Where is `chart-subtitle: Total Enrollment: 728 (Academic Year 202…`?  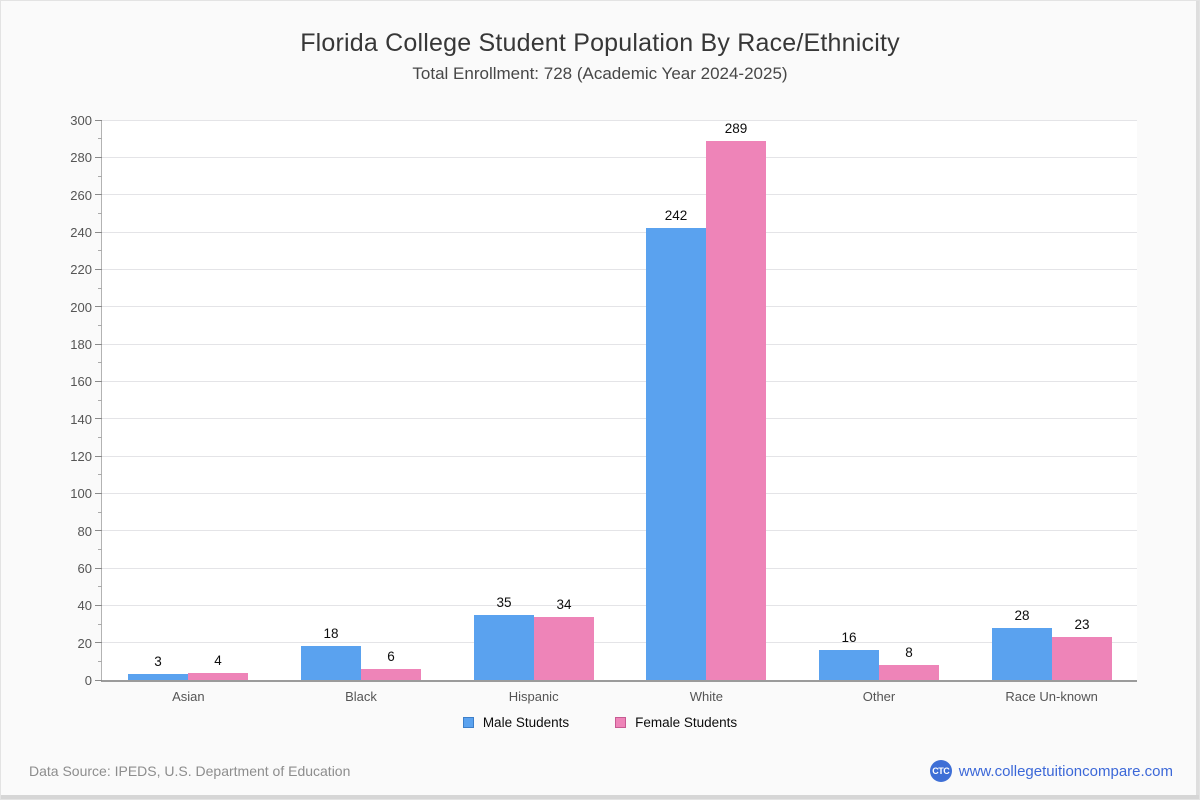
chart-subtitle: Total Enrollment: 728 (Academic Year 202… is located at coordinates (600, 73).